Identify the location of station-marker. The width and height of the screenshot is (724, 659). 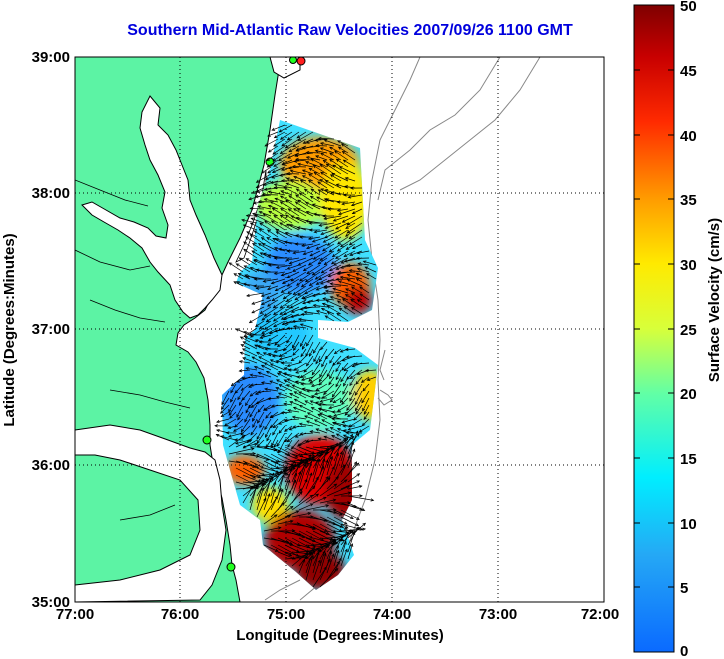
(293, 60).